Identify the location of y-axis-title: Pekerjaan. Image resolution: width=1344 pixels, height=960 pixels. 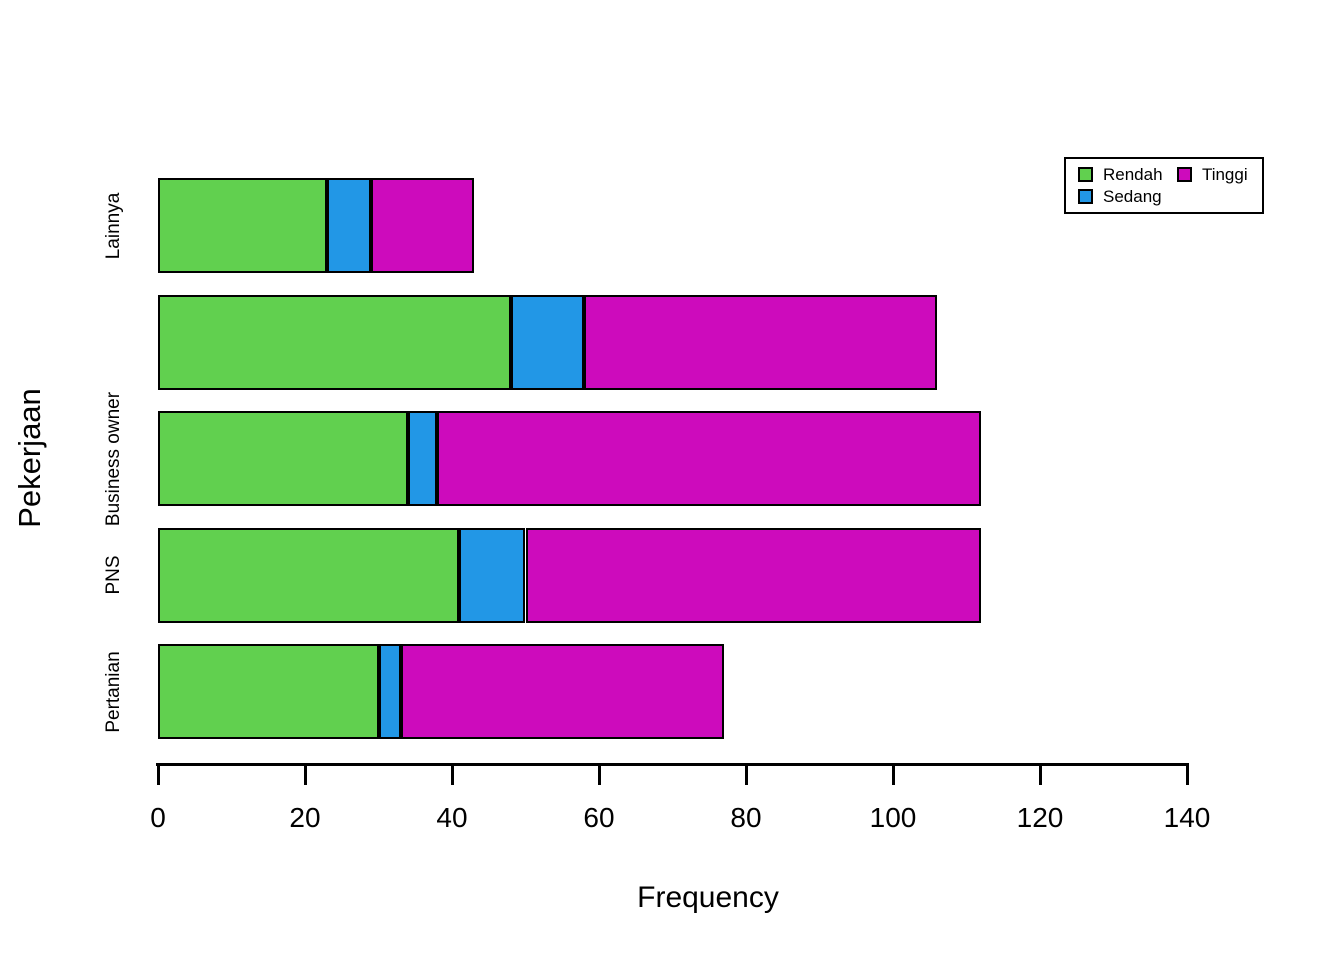
(29, 458).